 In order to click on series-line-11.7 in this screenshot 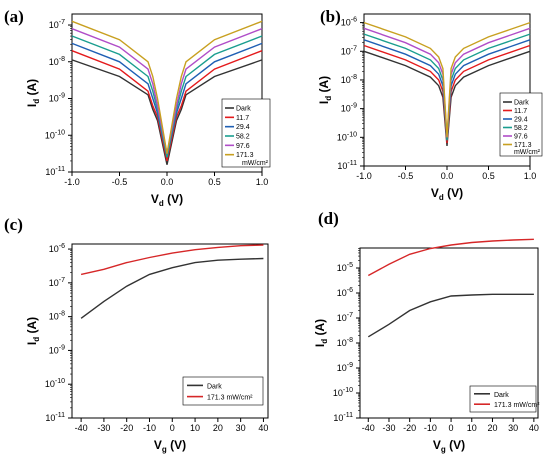, I will do `click(447, 94)`.